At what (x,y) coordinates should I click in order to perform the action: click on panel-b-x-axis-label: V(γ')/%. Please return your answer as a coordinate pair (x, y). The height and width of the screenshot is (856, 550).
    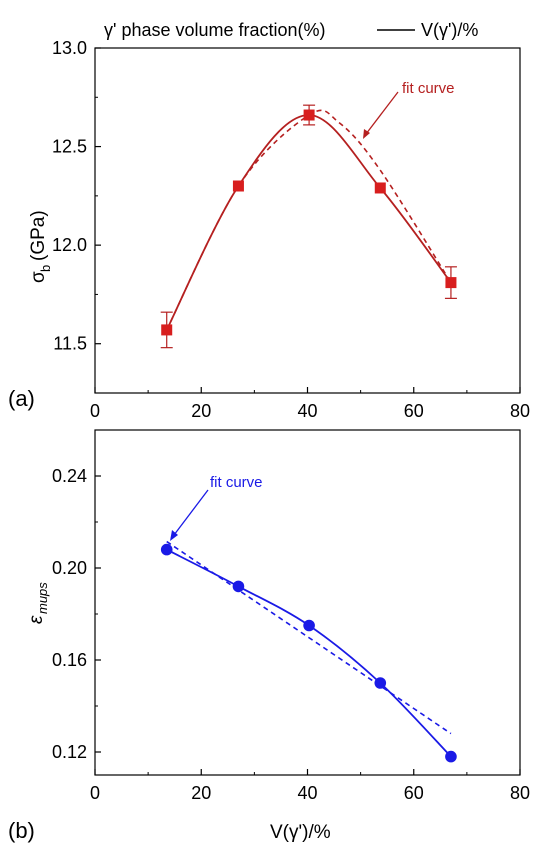
    Looking at the image, I should click on (300, 832).